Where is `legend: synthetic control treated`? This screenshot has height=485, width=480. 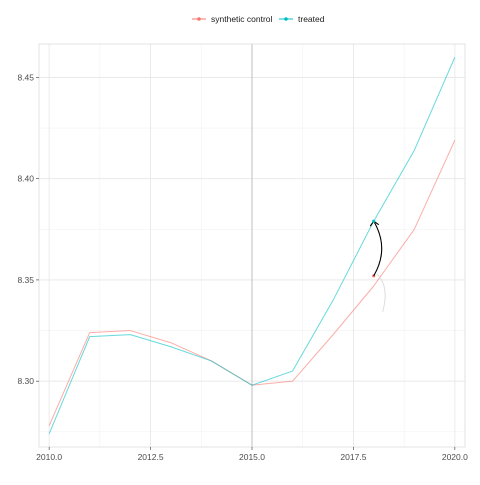
legend: synthetic control treated is located at coordinates (258, 19).